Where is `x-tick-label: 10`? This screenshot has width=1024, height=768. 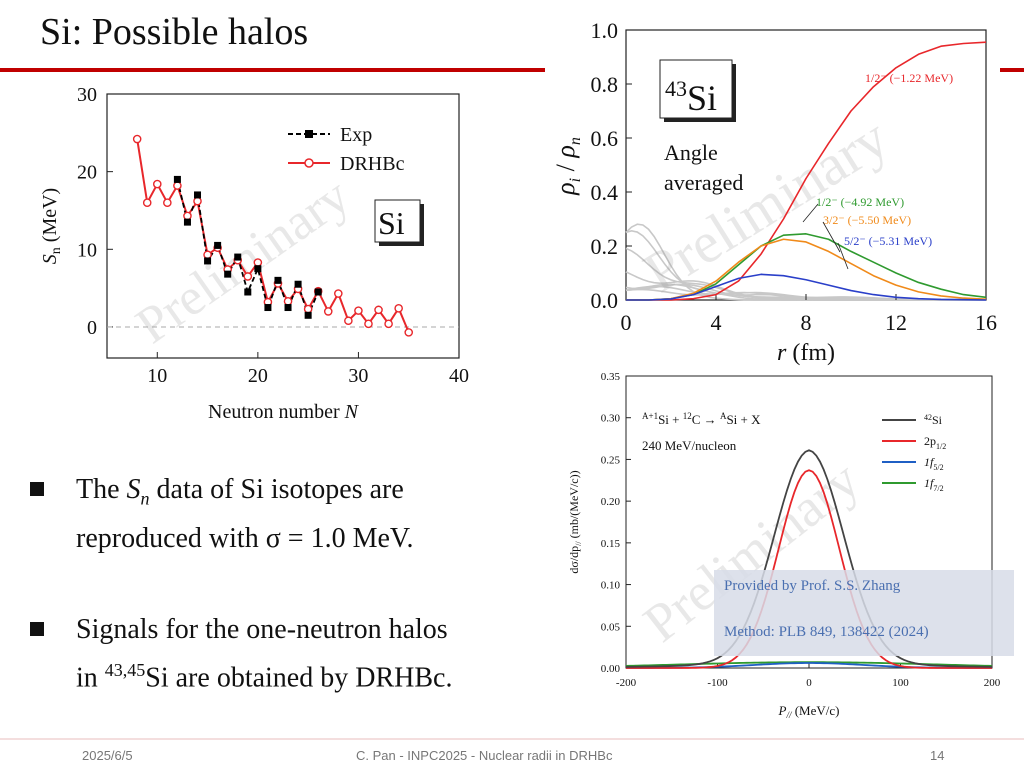
x-tick-label: 10 is located at coordinates (157, 376).